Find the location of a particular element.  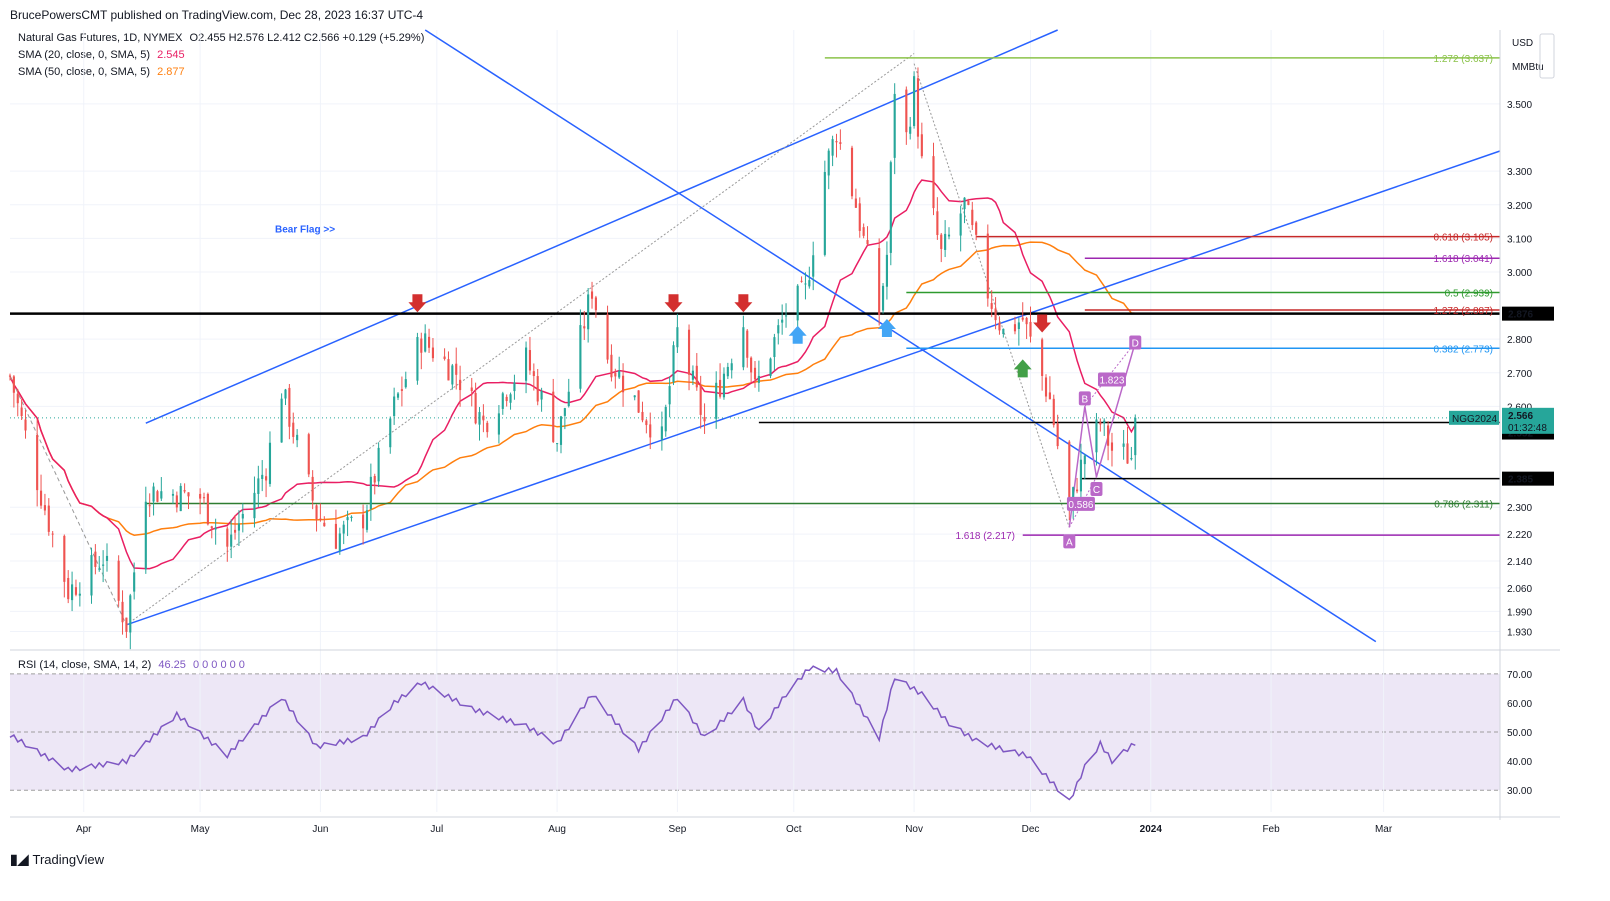

level-tag-2552: 2.552 is located at coordinates (1520, 434).